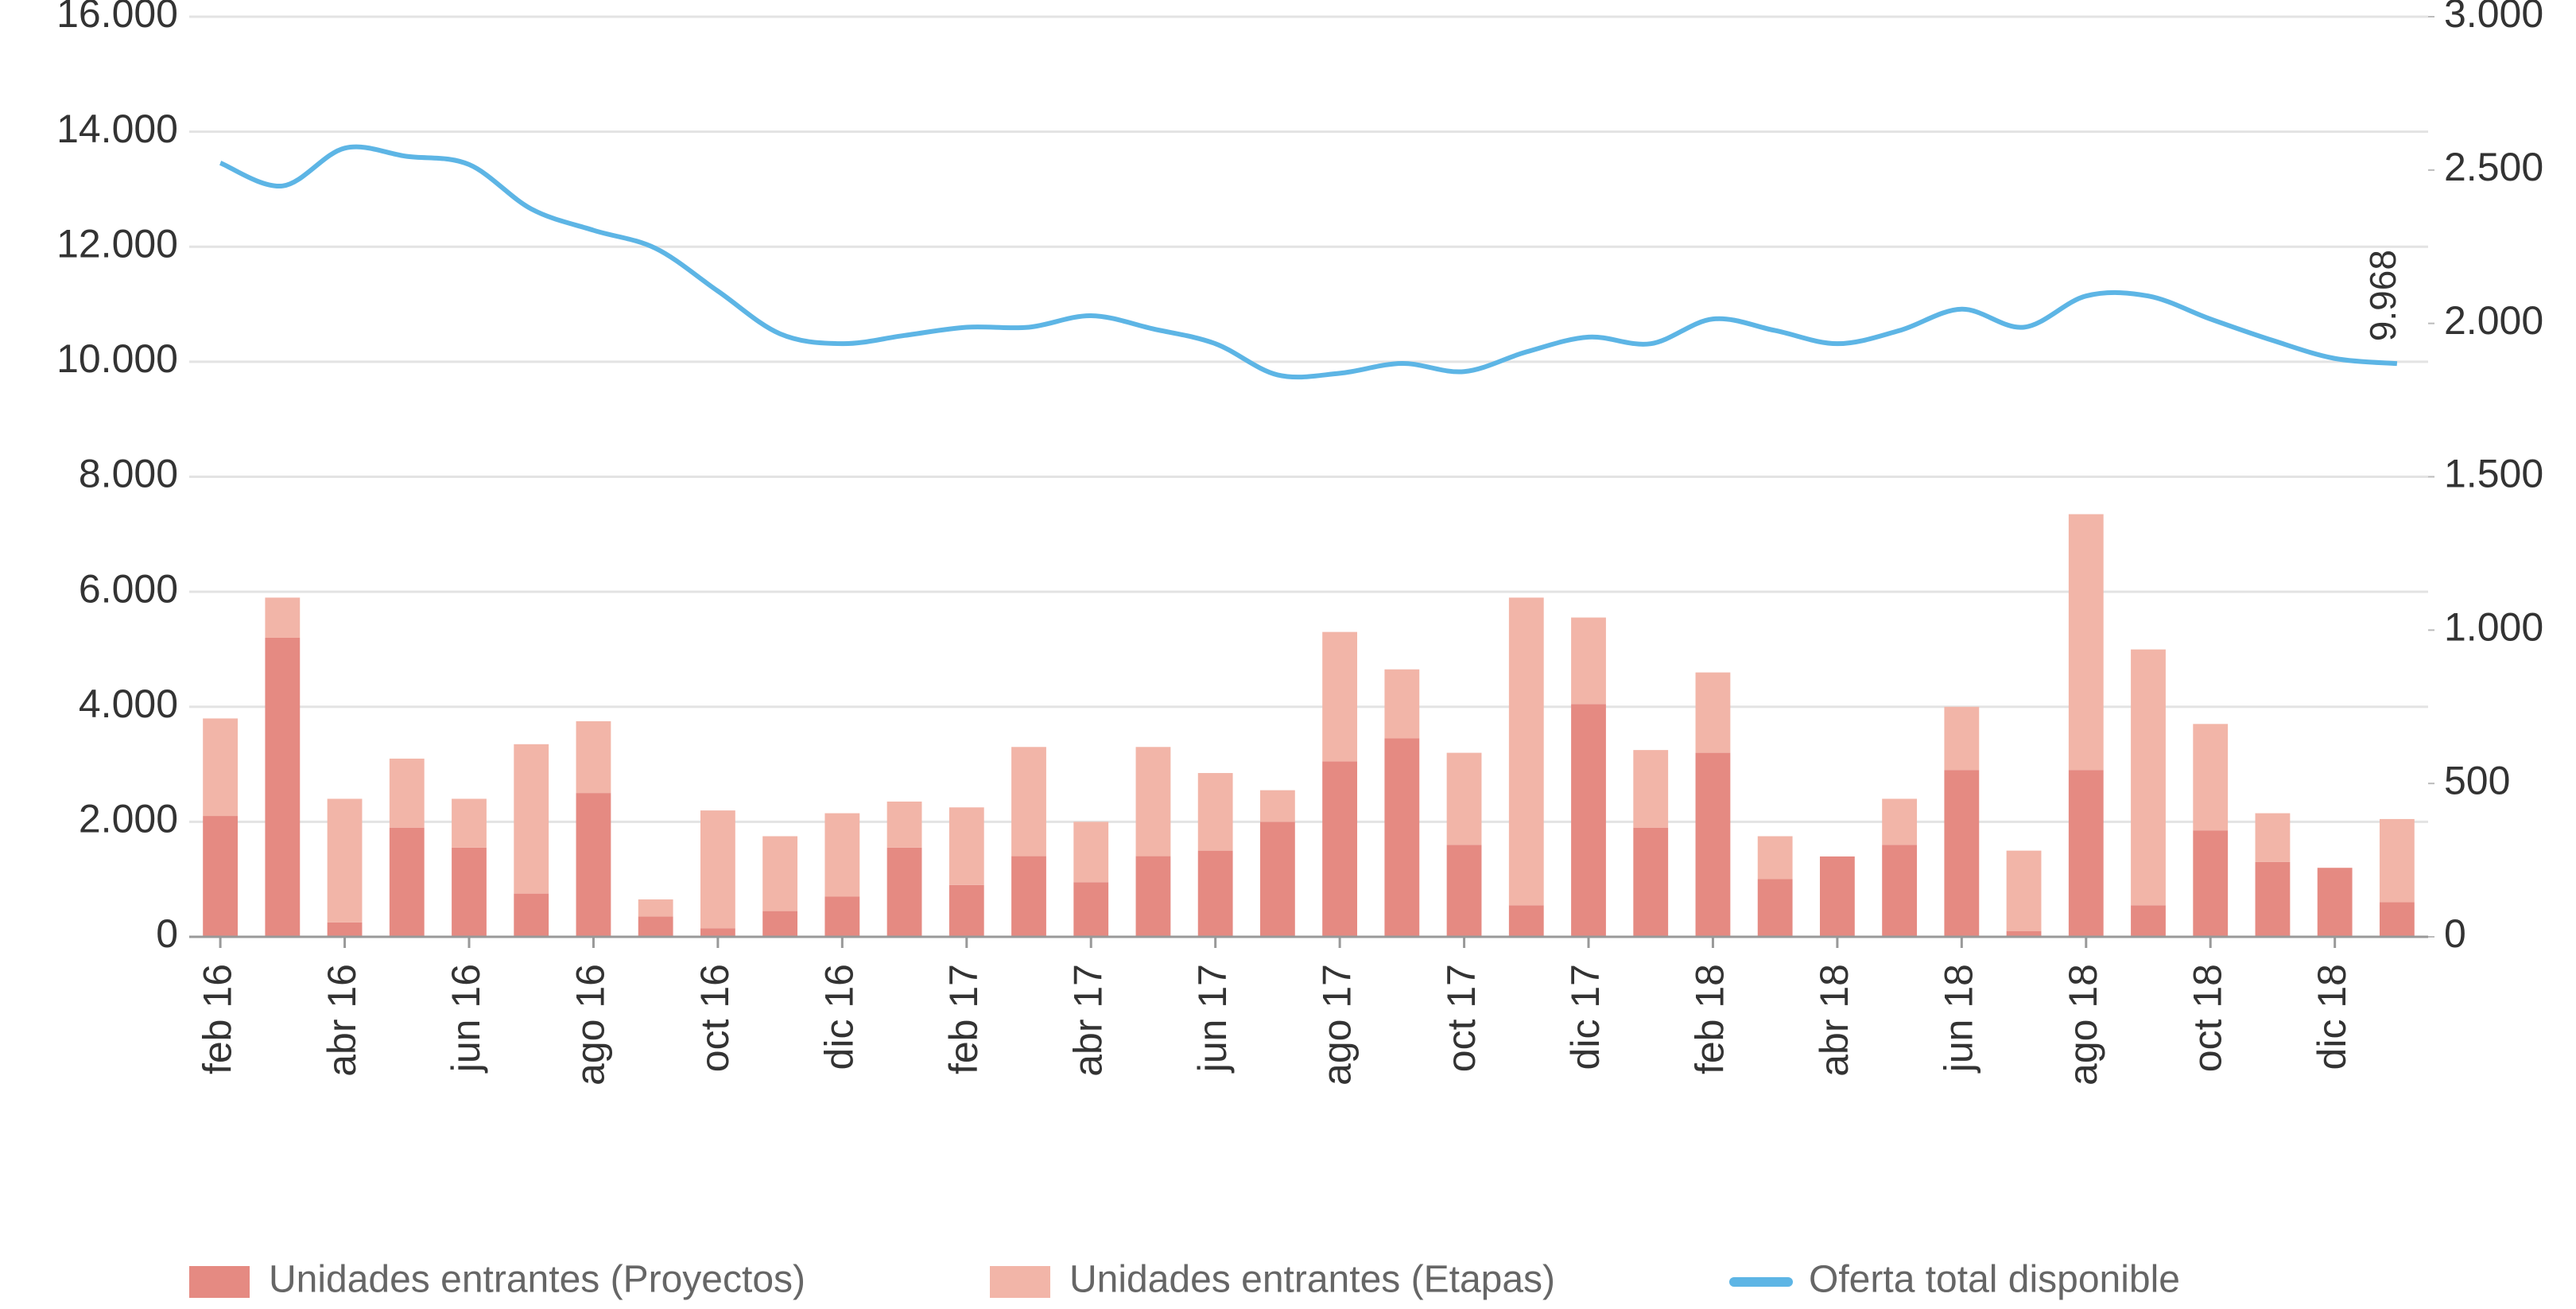 Image resolution: width=2576 pixels, height=1309 pixels. Describe the element at coordinates (2477, 780) in the screenshot. I see `y2-tick-label: 500` at that location.